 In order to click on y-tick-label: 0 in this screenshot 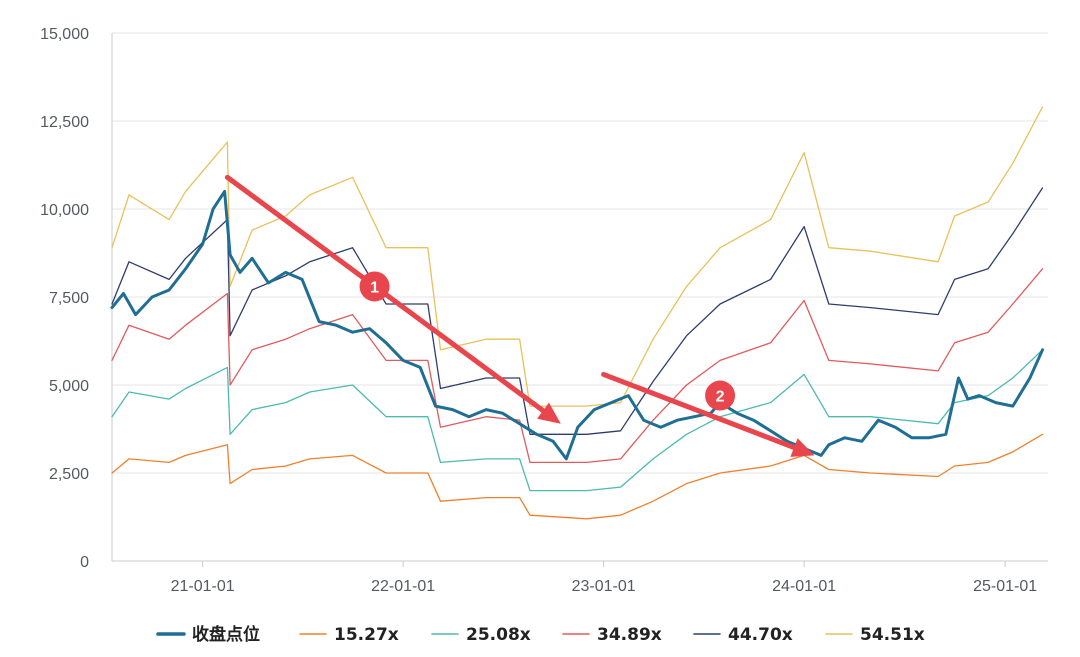, I will do `click(84, 562)`.